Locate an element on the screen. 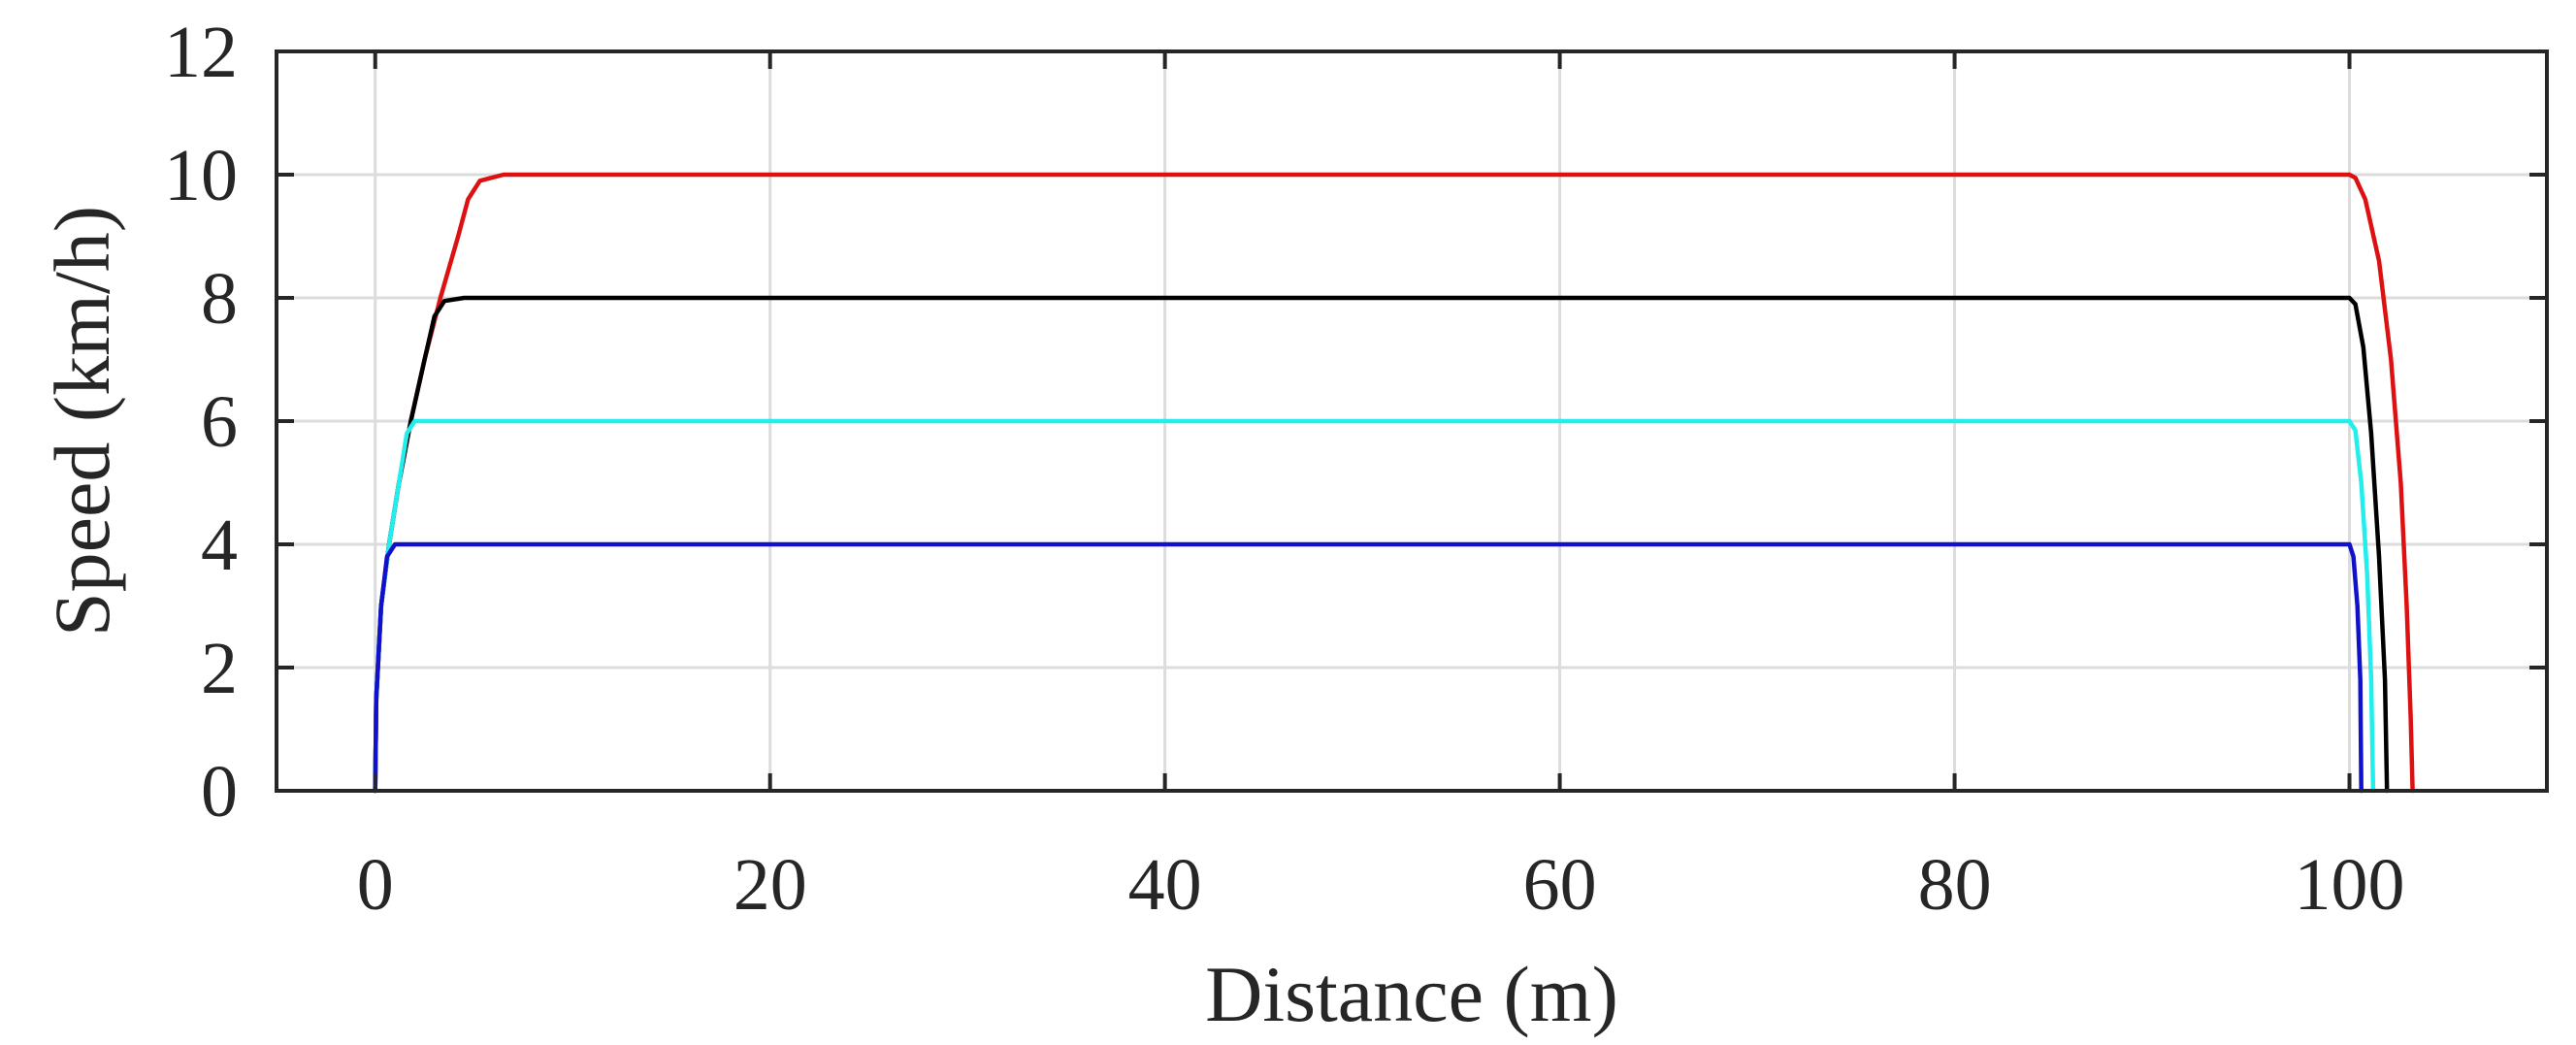  x-tick-label-0: 0 is located at coordinates (376, 885).